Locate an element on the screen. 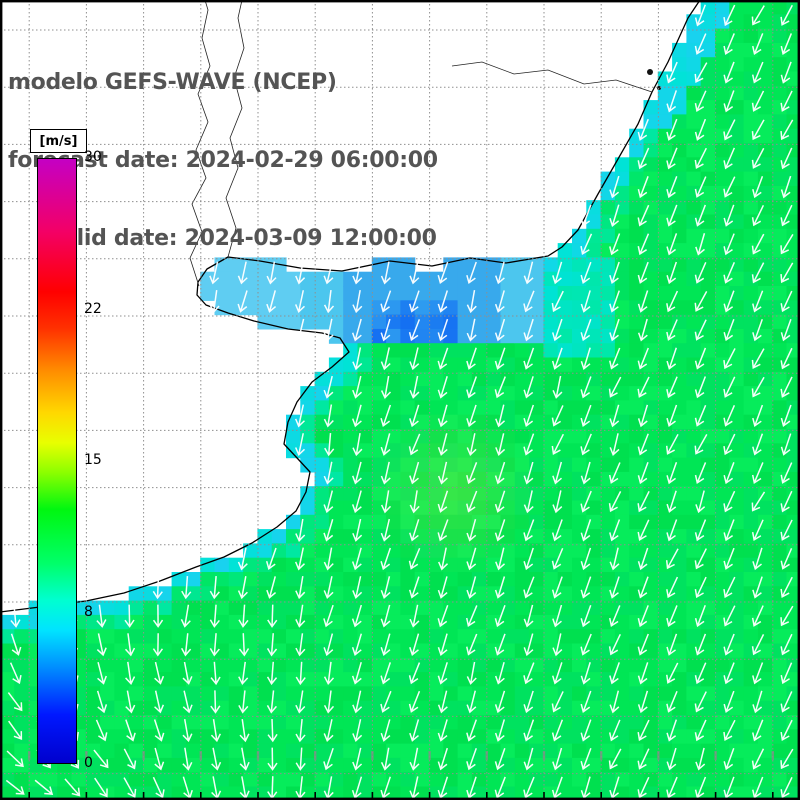 The height and width of the screenshot is (800, 800). model-title: modelo GEFS-WAVE (NCEP) is located at coordinates (172, 82).